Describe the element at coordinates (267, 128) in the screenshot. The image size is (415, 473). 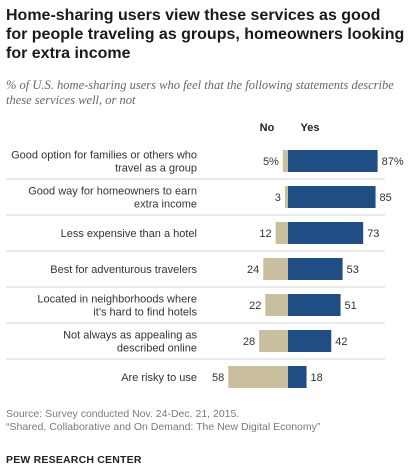
I see `header-no: No` at that location.